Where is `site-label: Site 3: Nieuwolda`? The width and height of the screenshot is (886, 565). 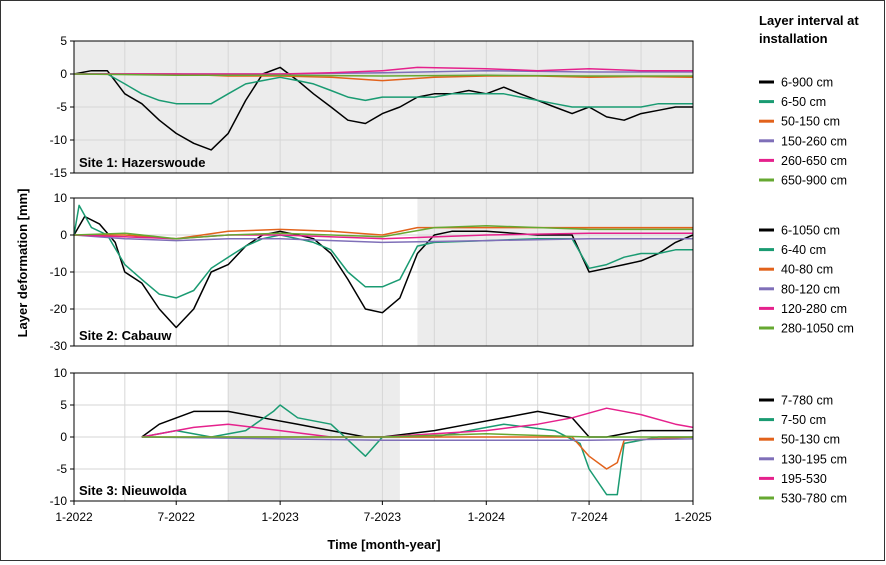
site-label: Site 3: Nieuwolda is located at coordinates (133, 490).